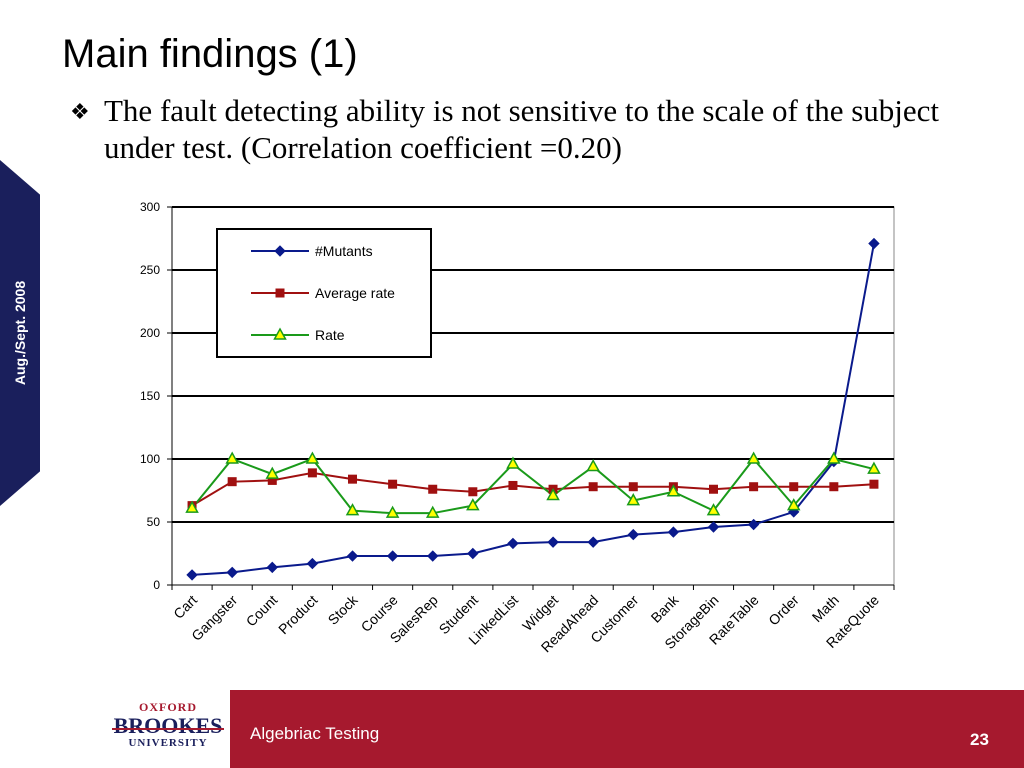 This screenshot has width=1024, height=768. Describe the element at coordinates (154, 522) in the screenshot. I see `y-tick-label: 50` at that location.